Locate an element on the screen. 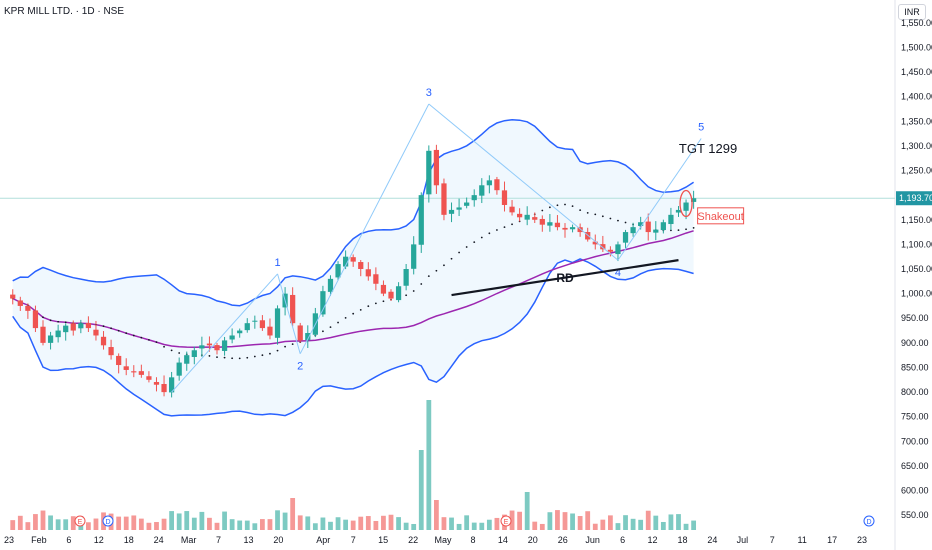 Image resolution: width=932 pixels, height=550 pixels. x-tick-label: 24 is located at coordinates (159, 540).